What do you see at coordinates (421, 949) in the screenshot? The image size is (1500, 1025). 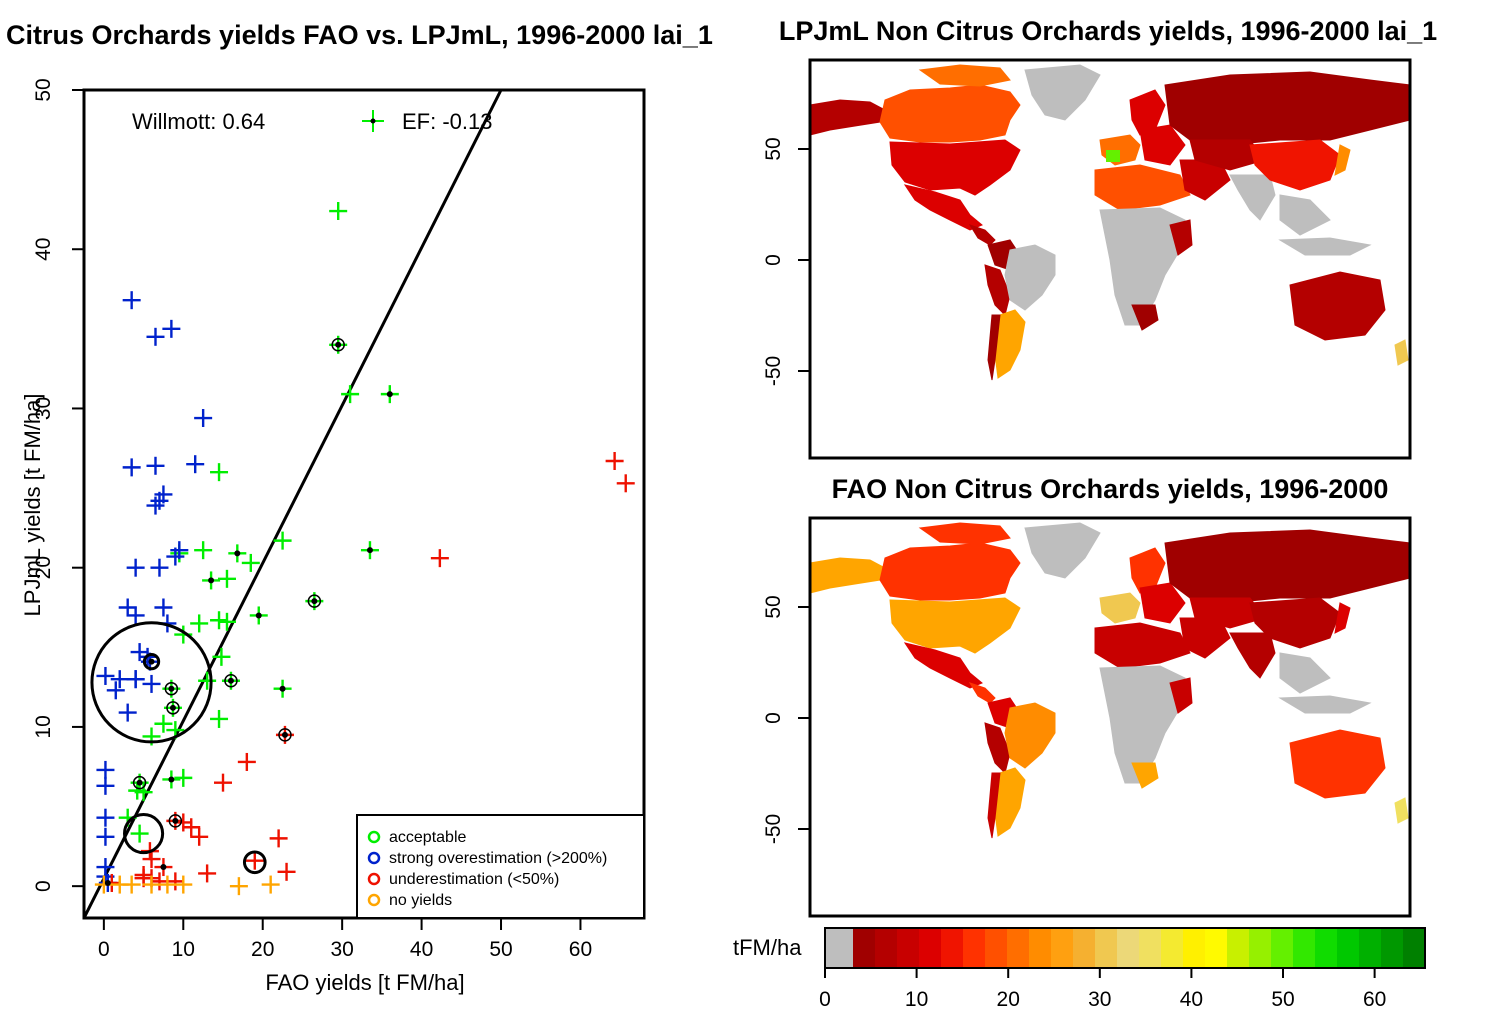 I see `x-tick-label: 40` at bounding box center [421, 949].